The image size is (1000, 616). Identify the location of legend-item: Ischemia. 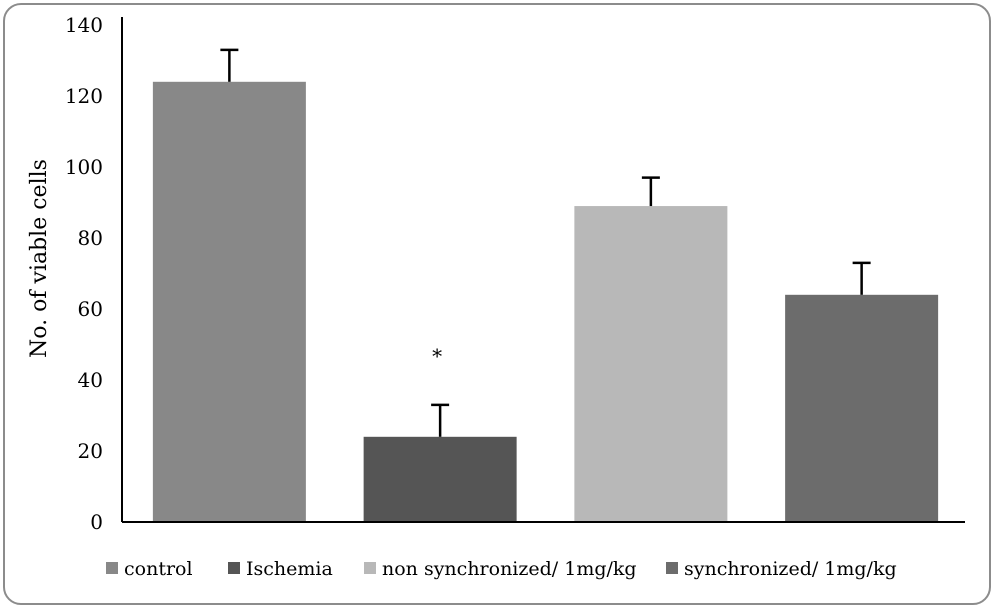
(280, 569).